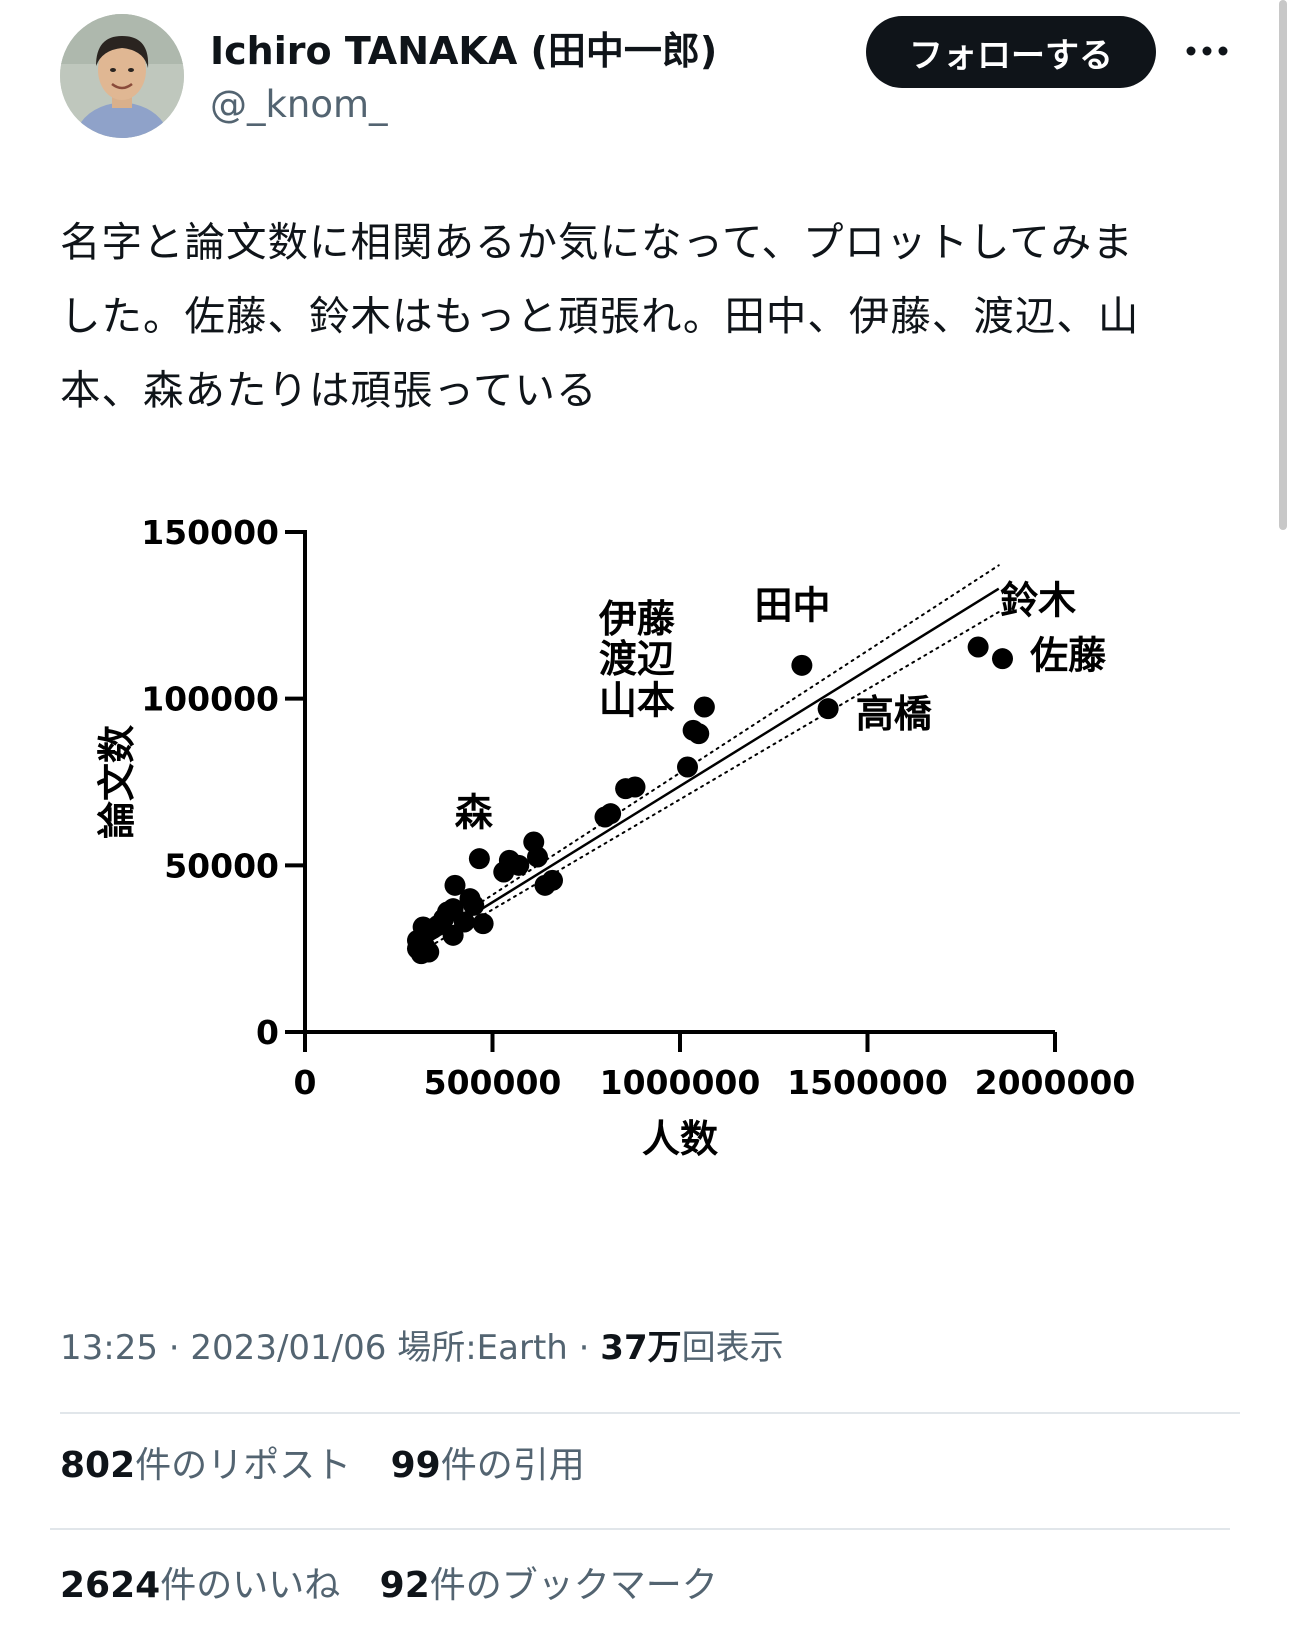 The image size is (1290, 1644). What do you see at coordinates (637, 659) in the screenshot?
I see `point-annotation: 渡辺` at bounding box center [637, 659].